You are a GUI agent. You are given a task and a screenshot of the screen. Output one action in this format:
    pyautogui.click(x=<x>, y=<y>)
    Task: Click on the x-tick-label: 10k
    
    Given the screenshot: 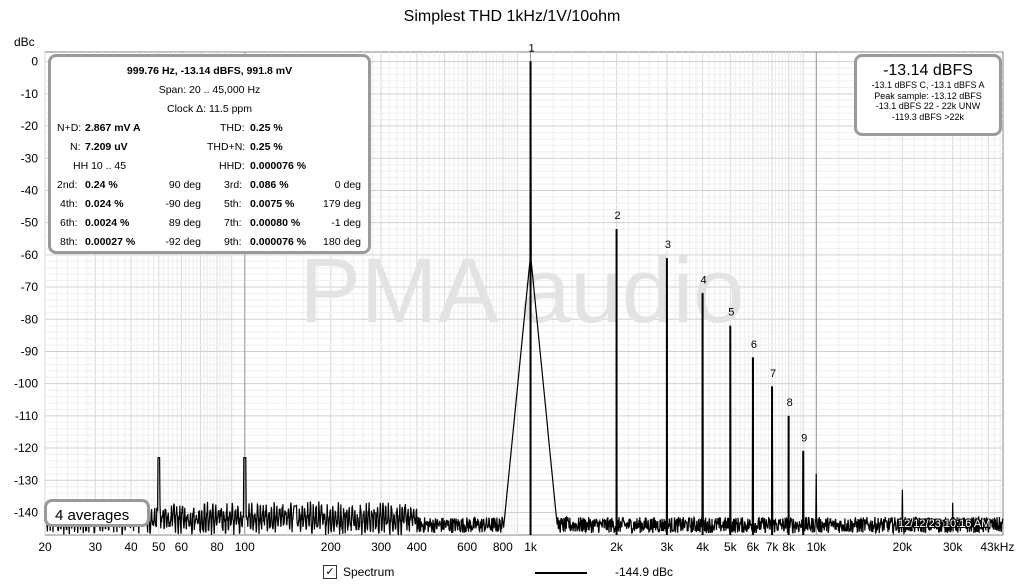 What is the action you would take?
    pyautogui.click(x=817, y=547)
    